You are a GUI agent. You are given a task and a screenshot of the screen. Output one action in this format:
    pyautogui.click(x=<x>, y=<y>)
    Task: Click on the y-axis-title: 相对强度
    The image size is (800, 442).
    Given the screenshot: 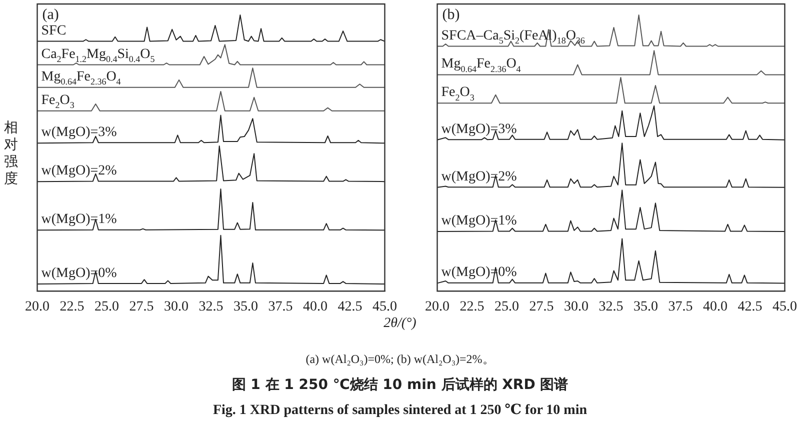 What is the action you would take?
    pyautogui.click(x=11, y=154)
    